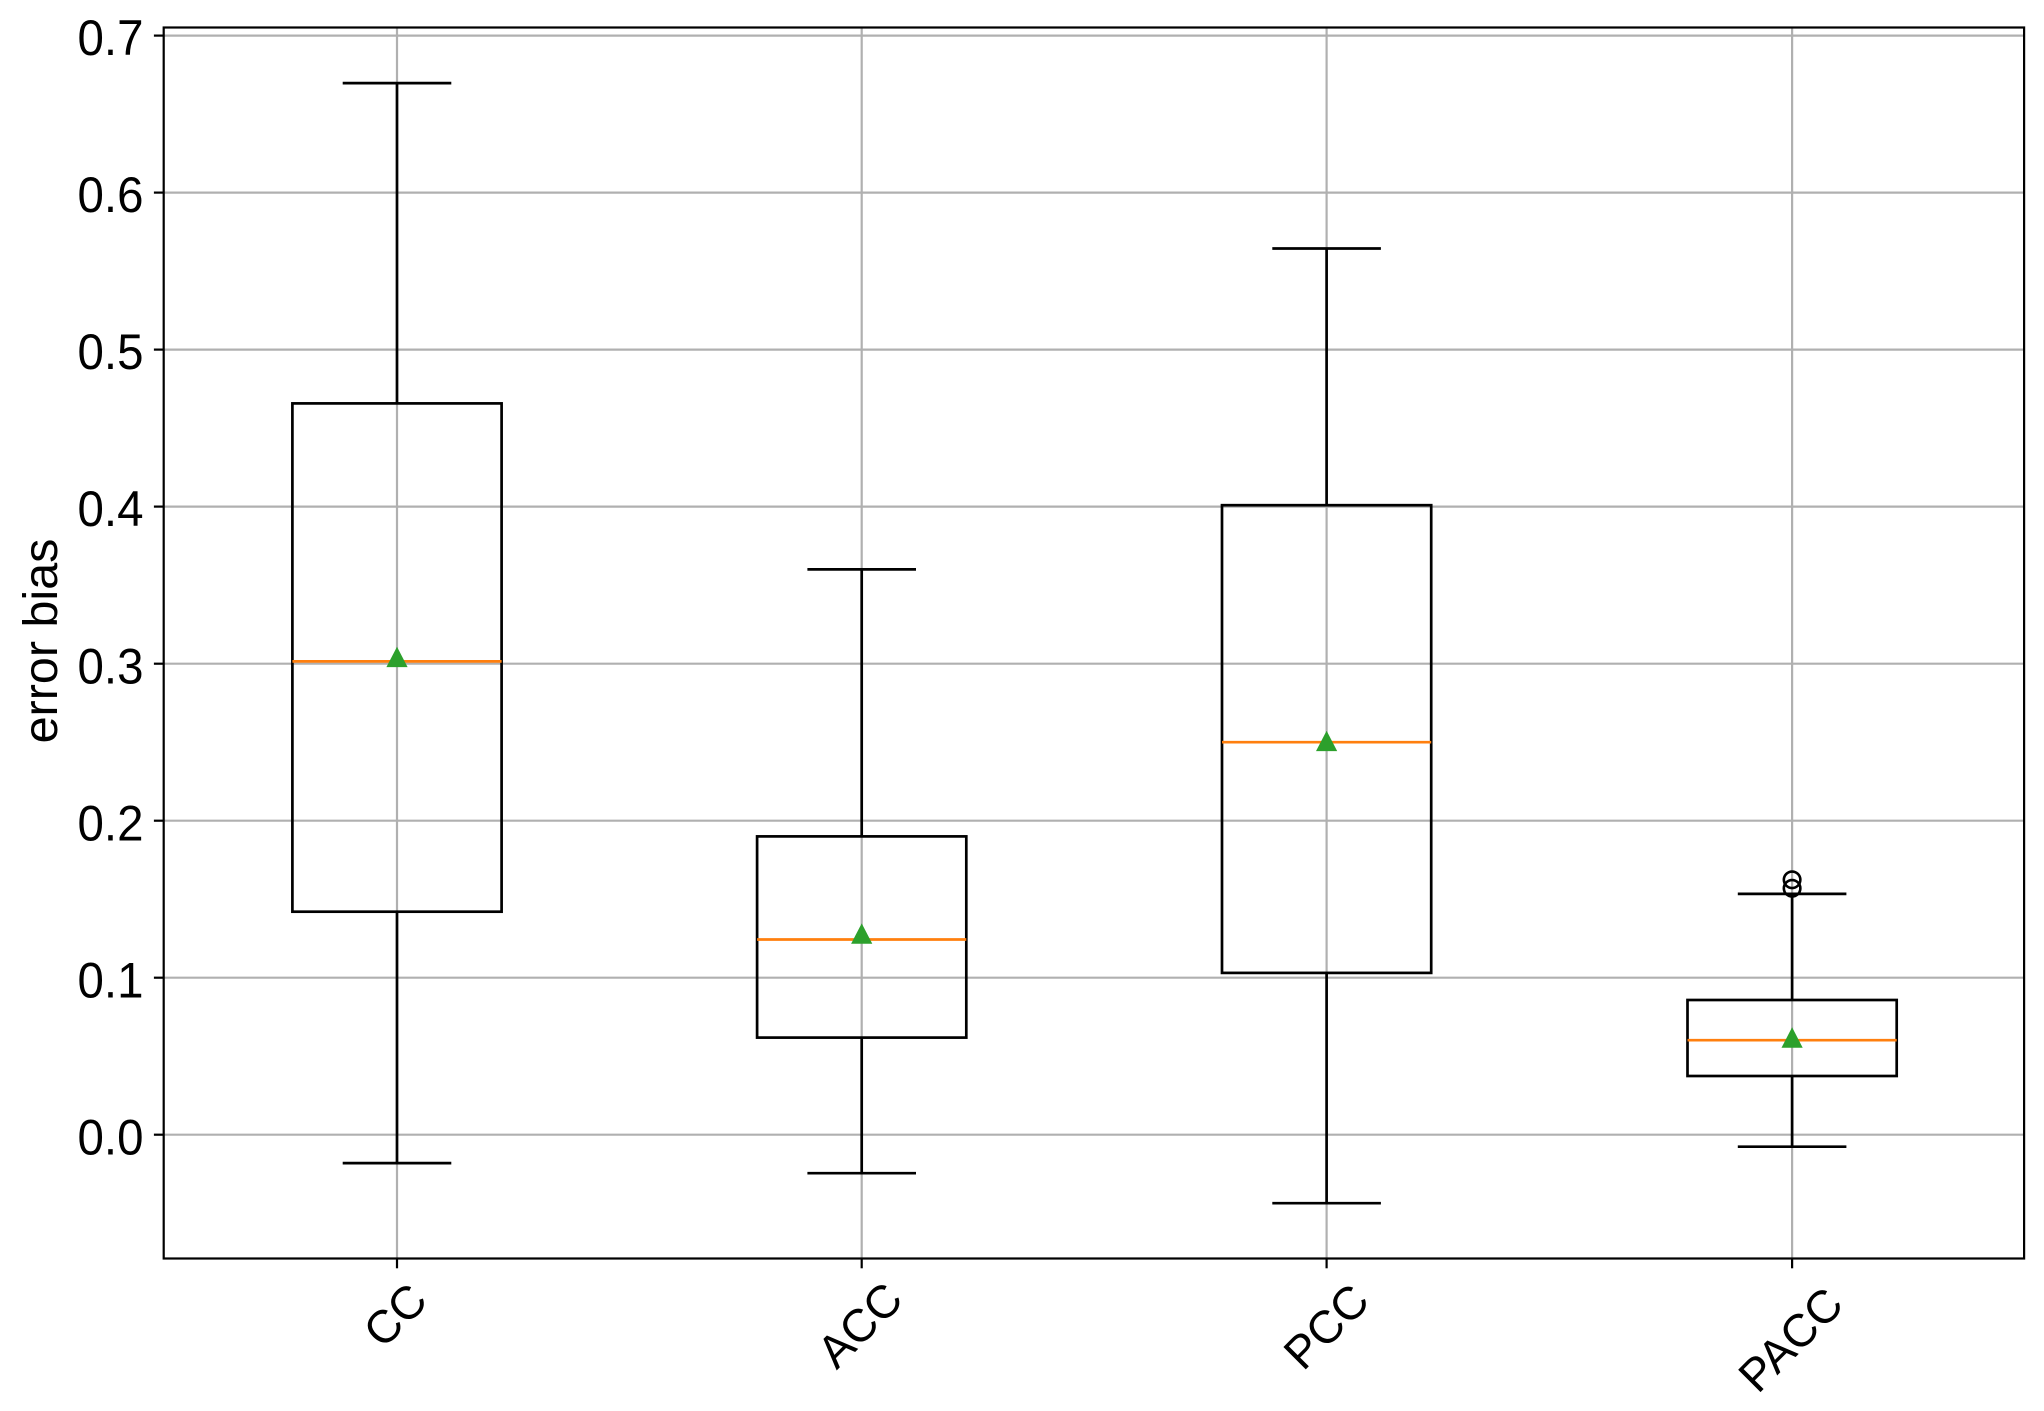 The image size is (2044, 1411). What do you see at coordinates (111, 823) in the screenshot?
I see `svg-text: 0.2` at bounding box center [111, 823].